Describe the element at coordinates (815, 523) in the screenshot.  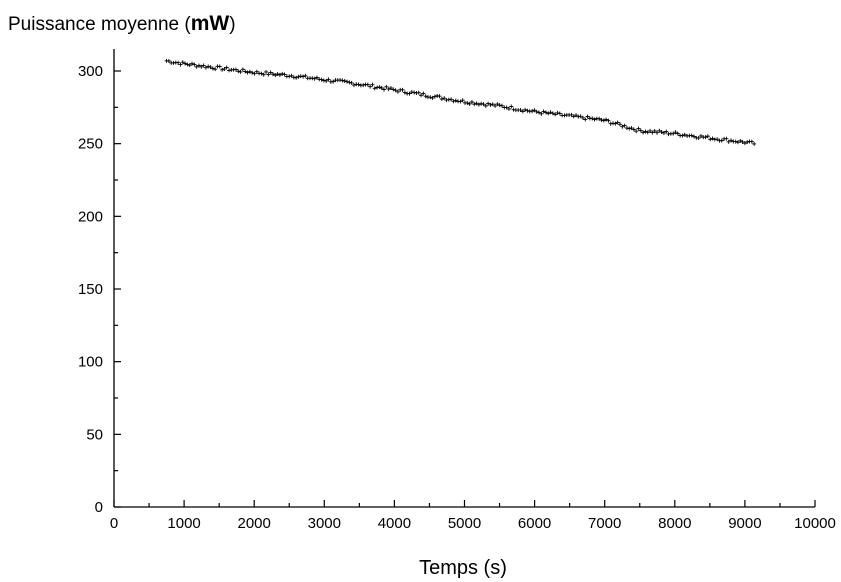
I see `x-tick-label: 10000` at that location.